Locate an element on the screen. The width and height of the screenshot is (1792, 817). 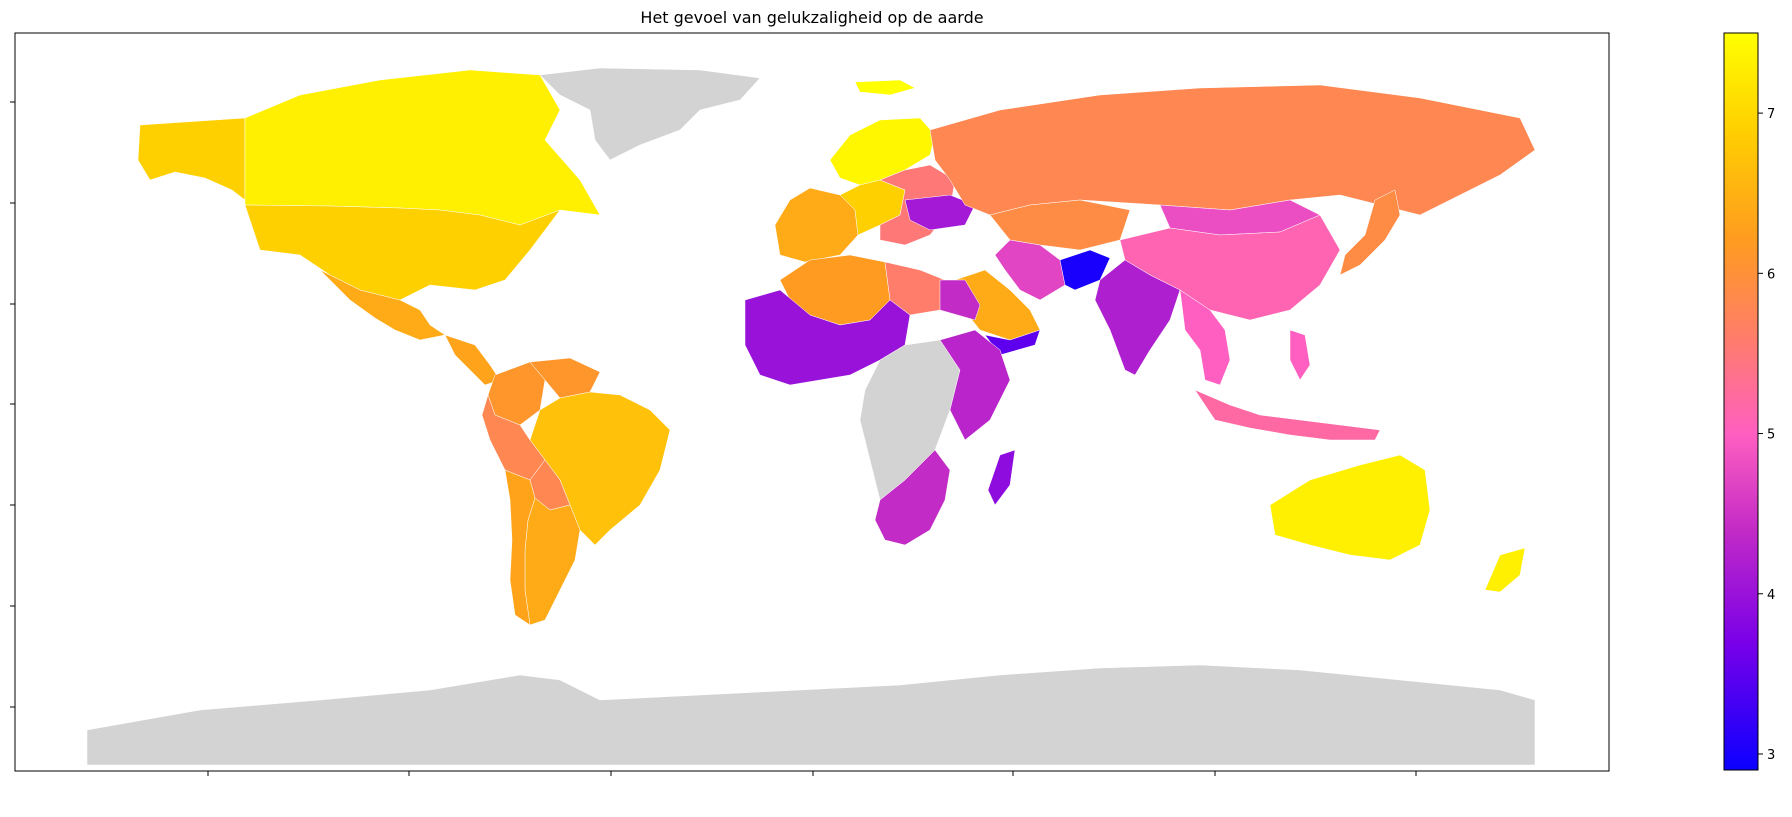
region-philippines is located at coordinates (1300, 355).